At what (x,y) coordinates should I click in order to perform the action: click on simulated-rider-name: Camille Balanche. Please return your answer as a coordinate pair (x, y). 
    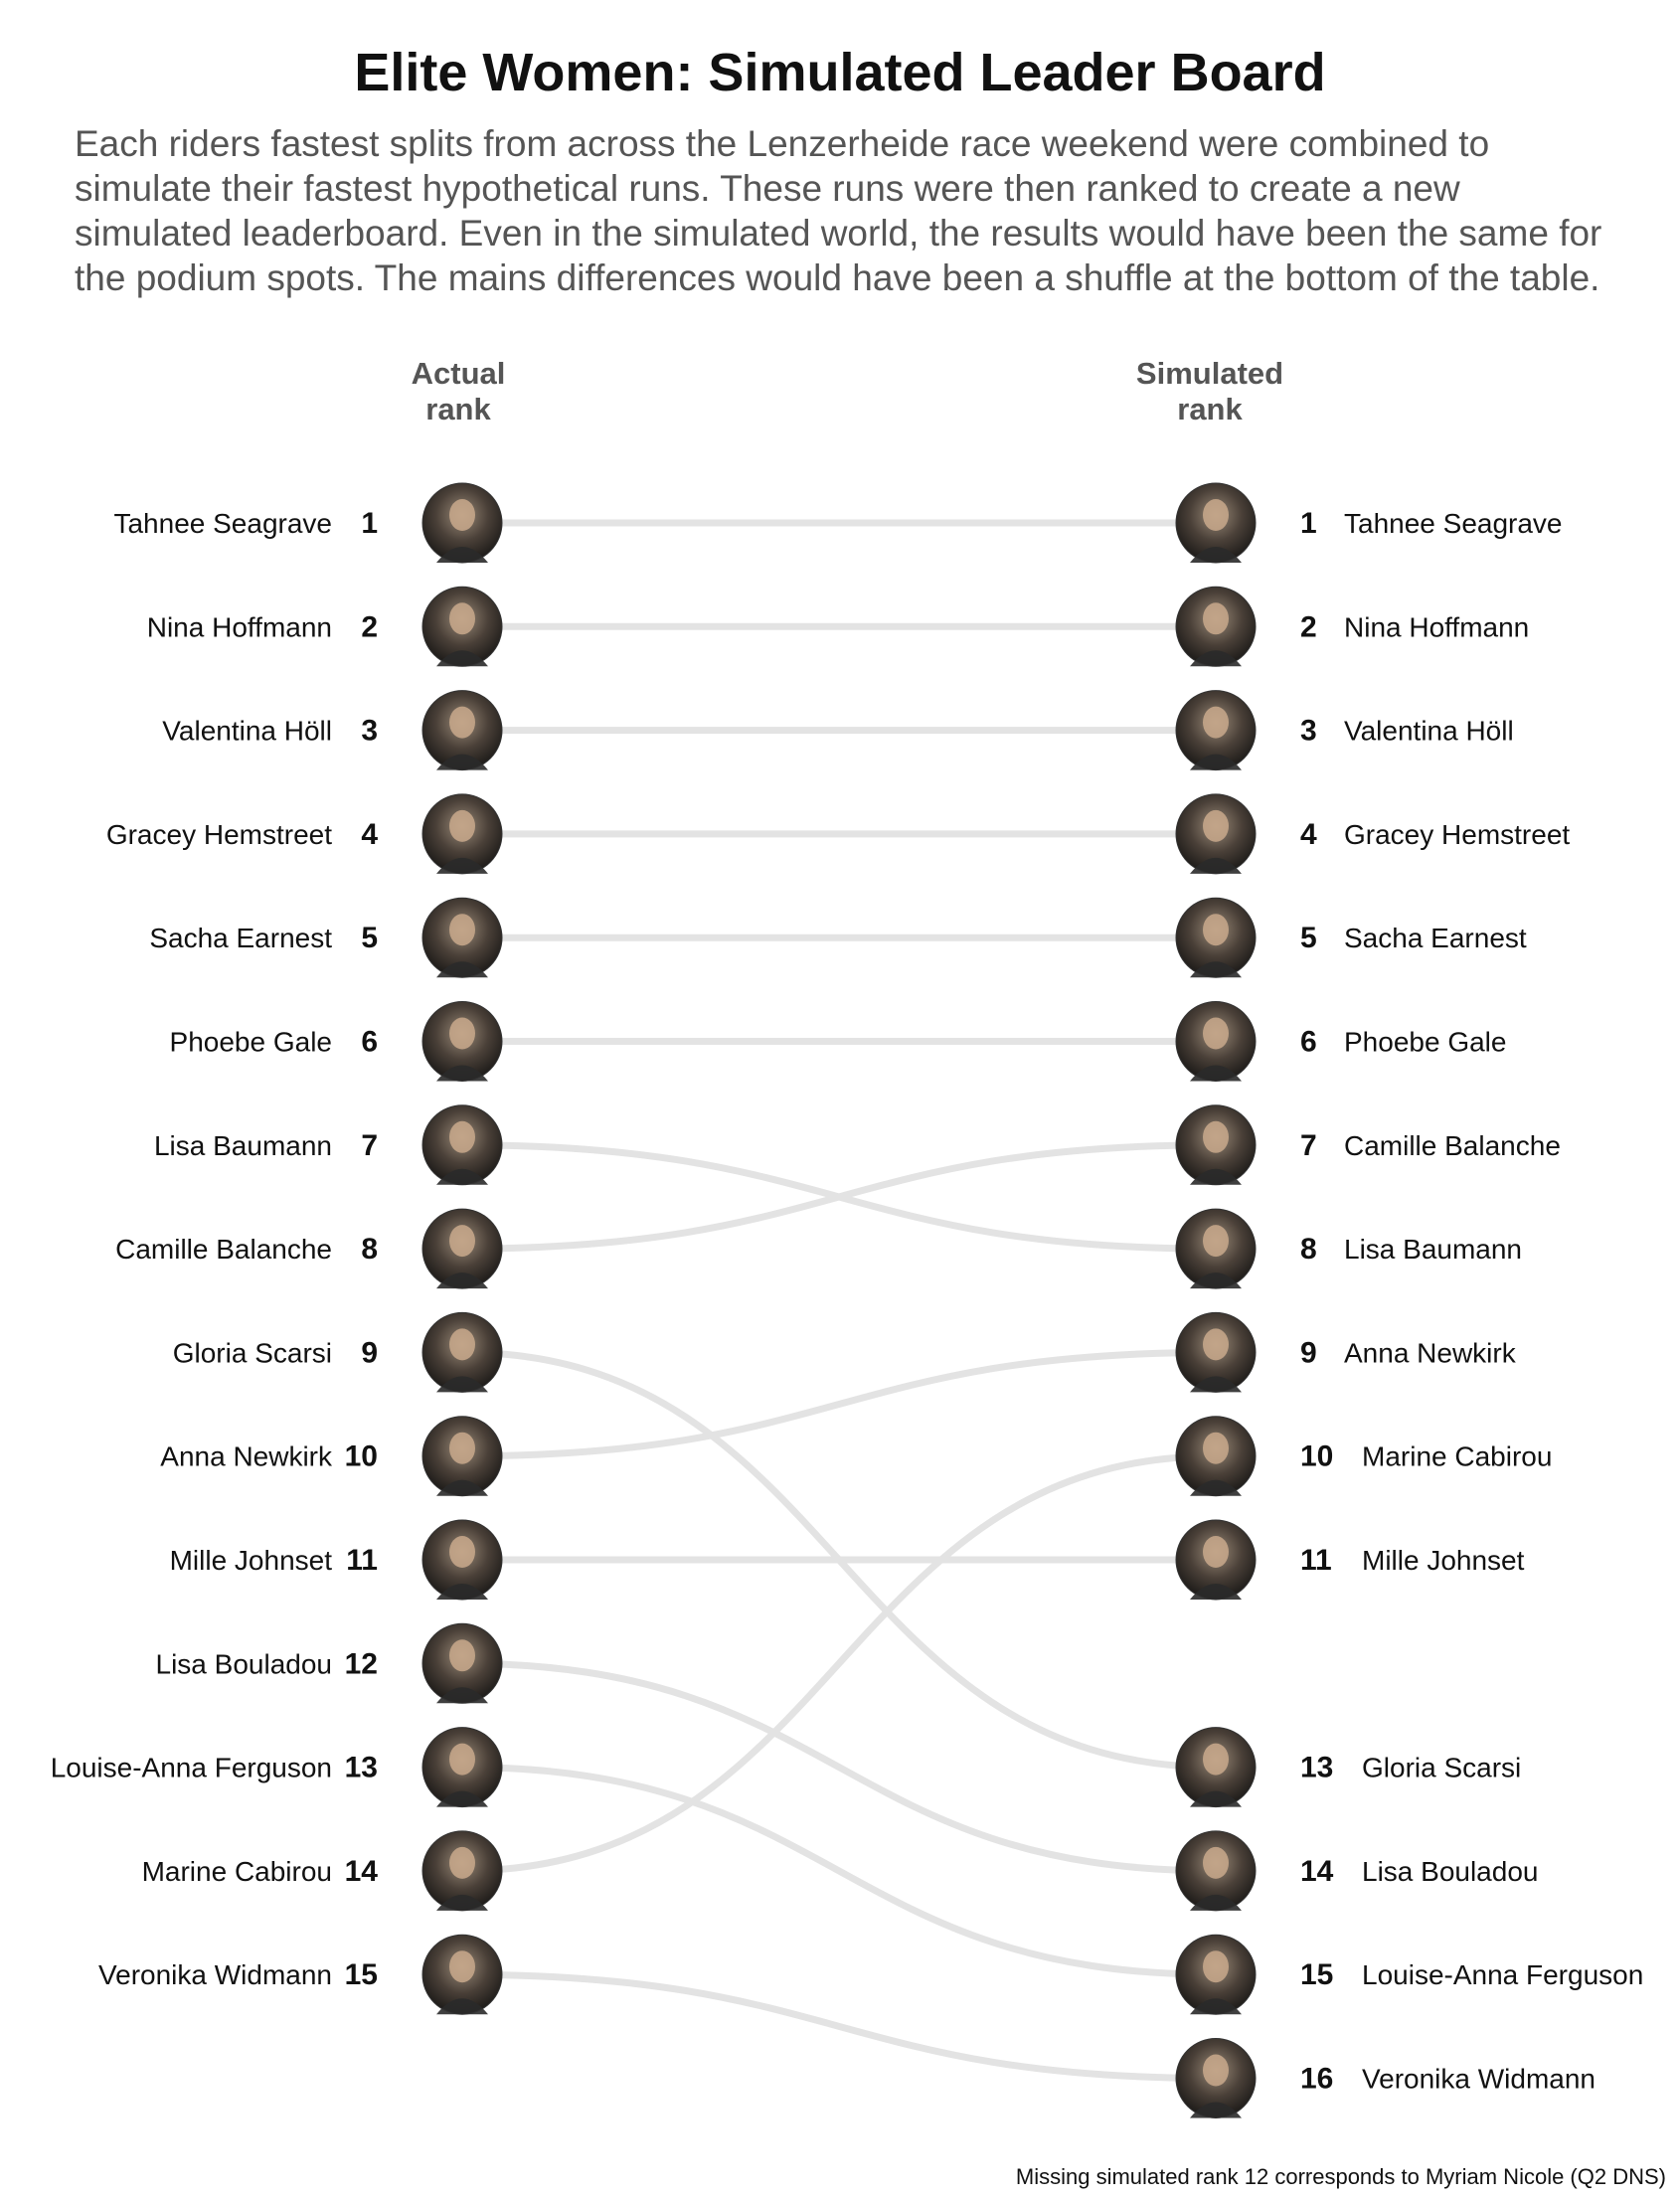
    Looking at the image, I should click on (1452, 1145).